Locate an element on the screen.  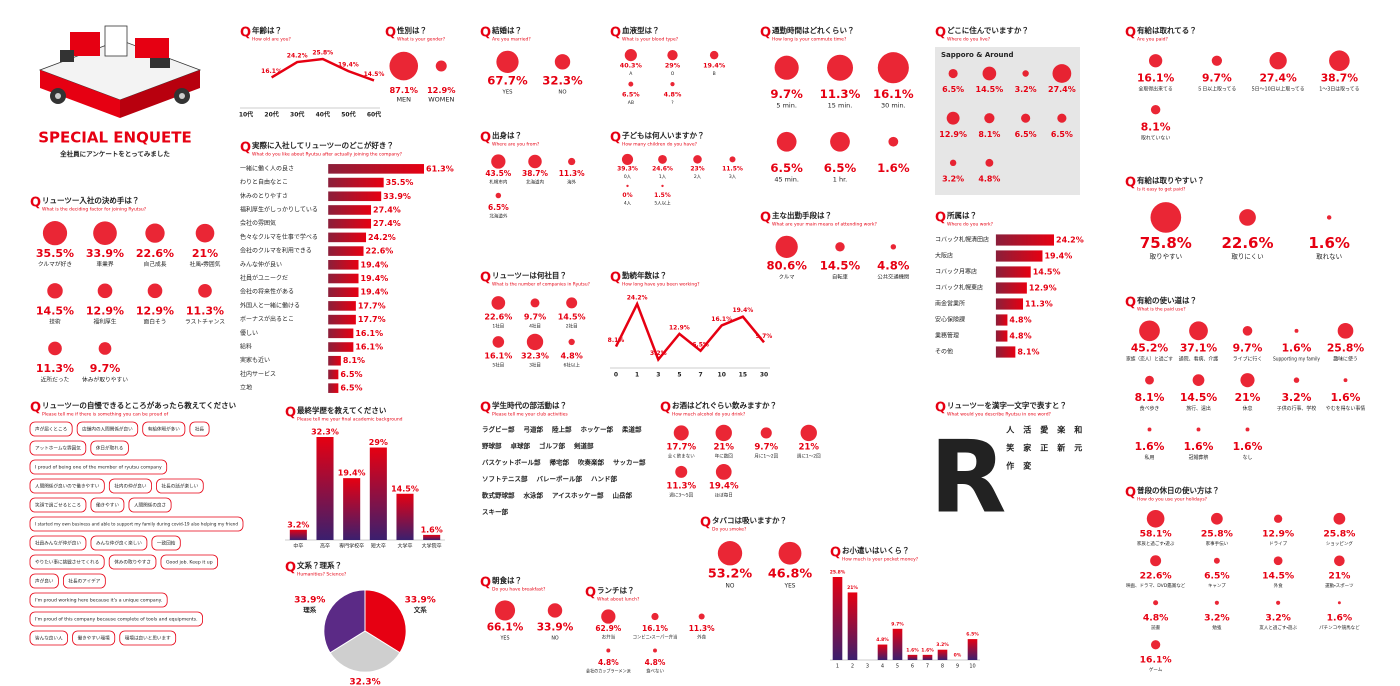
question: 年齢は？ is located at coordinates (267, 30).